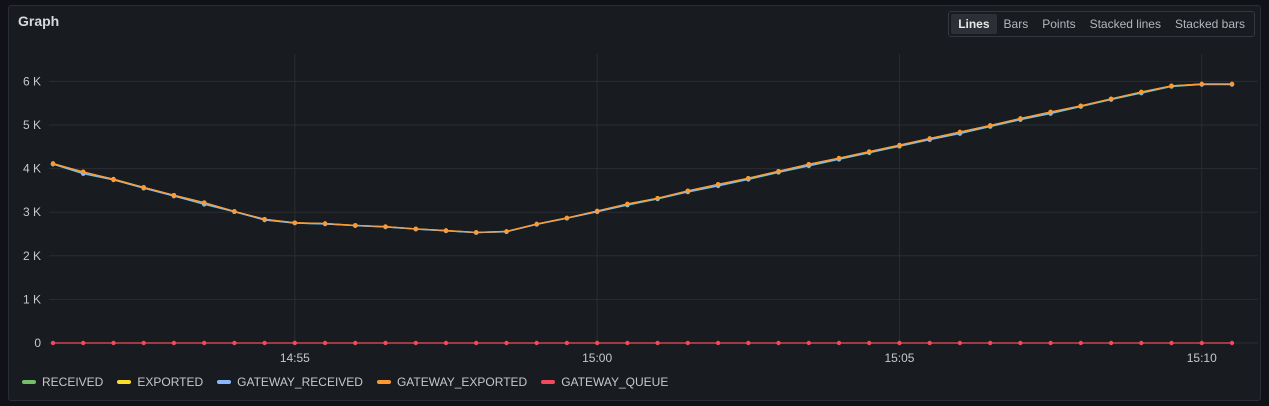 The height and width of the screenshot is (406, 1269). Describe the element at coordinates (615, 382) in the screenshot. I see `legend-label: GATEWAY_QUEUE` at that location.